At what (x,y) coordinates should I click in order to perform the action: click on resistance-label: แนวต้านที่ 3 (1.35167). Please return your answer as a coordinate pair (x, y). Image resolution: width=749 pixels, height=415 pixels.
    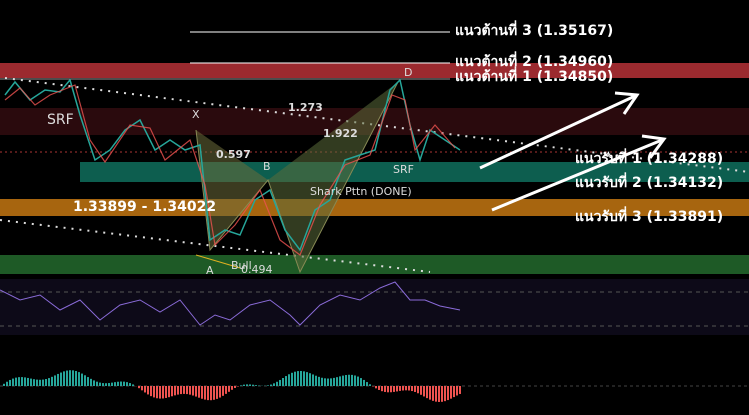
    Looking at the image, I should click on (534, 29).